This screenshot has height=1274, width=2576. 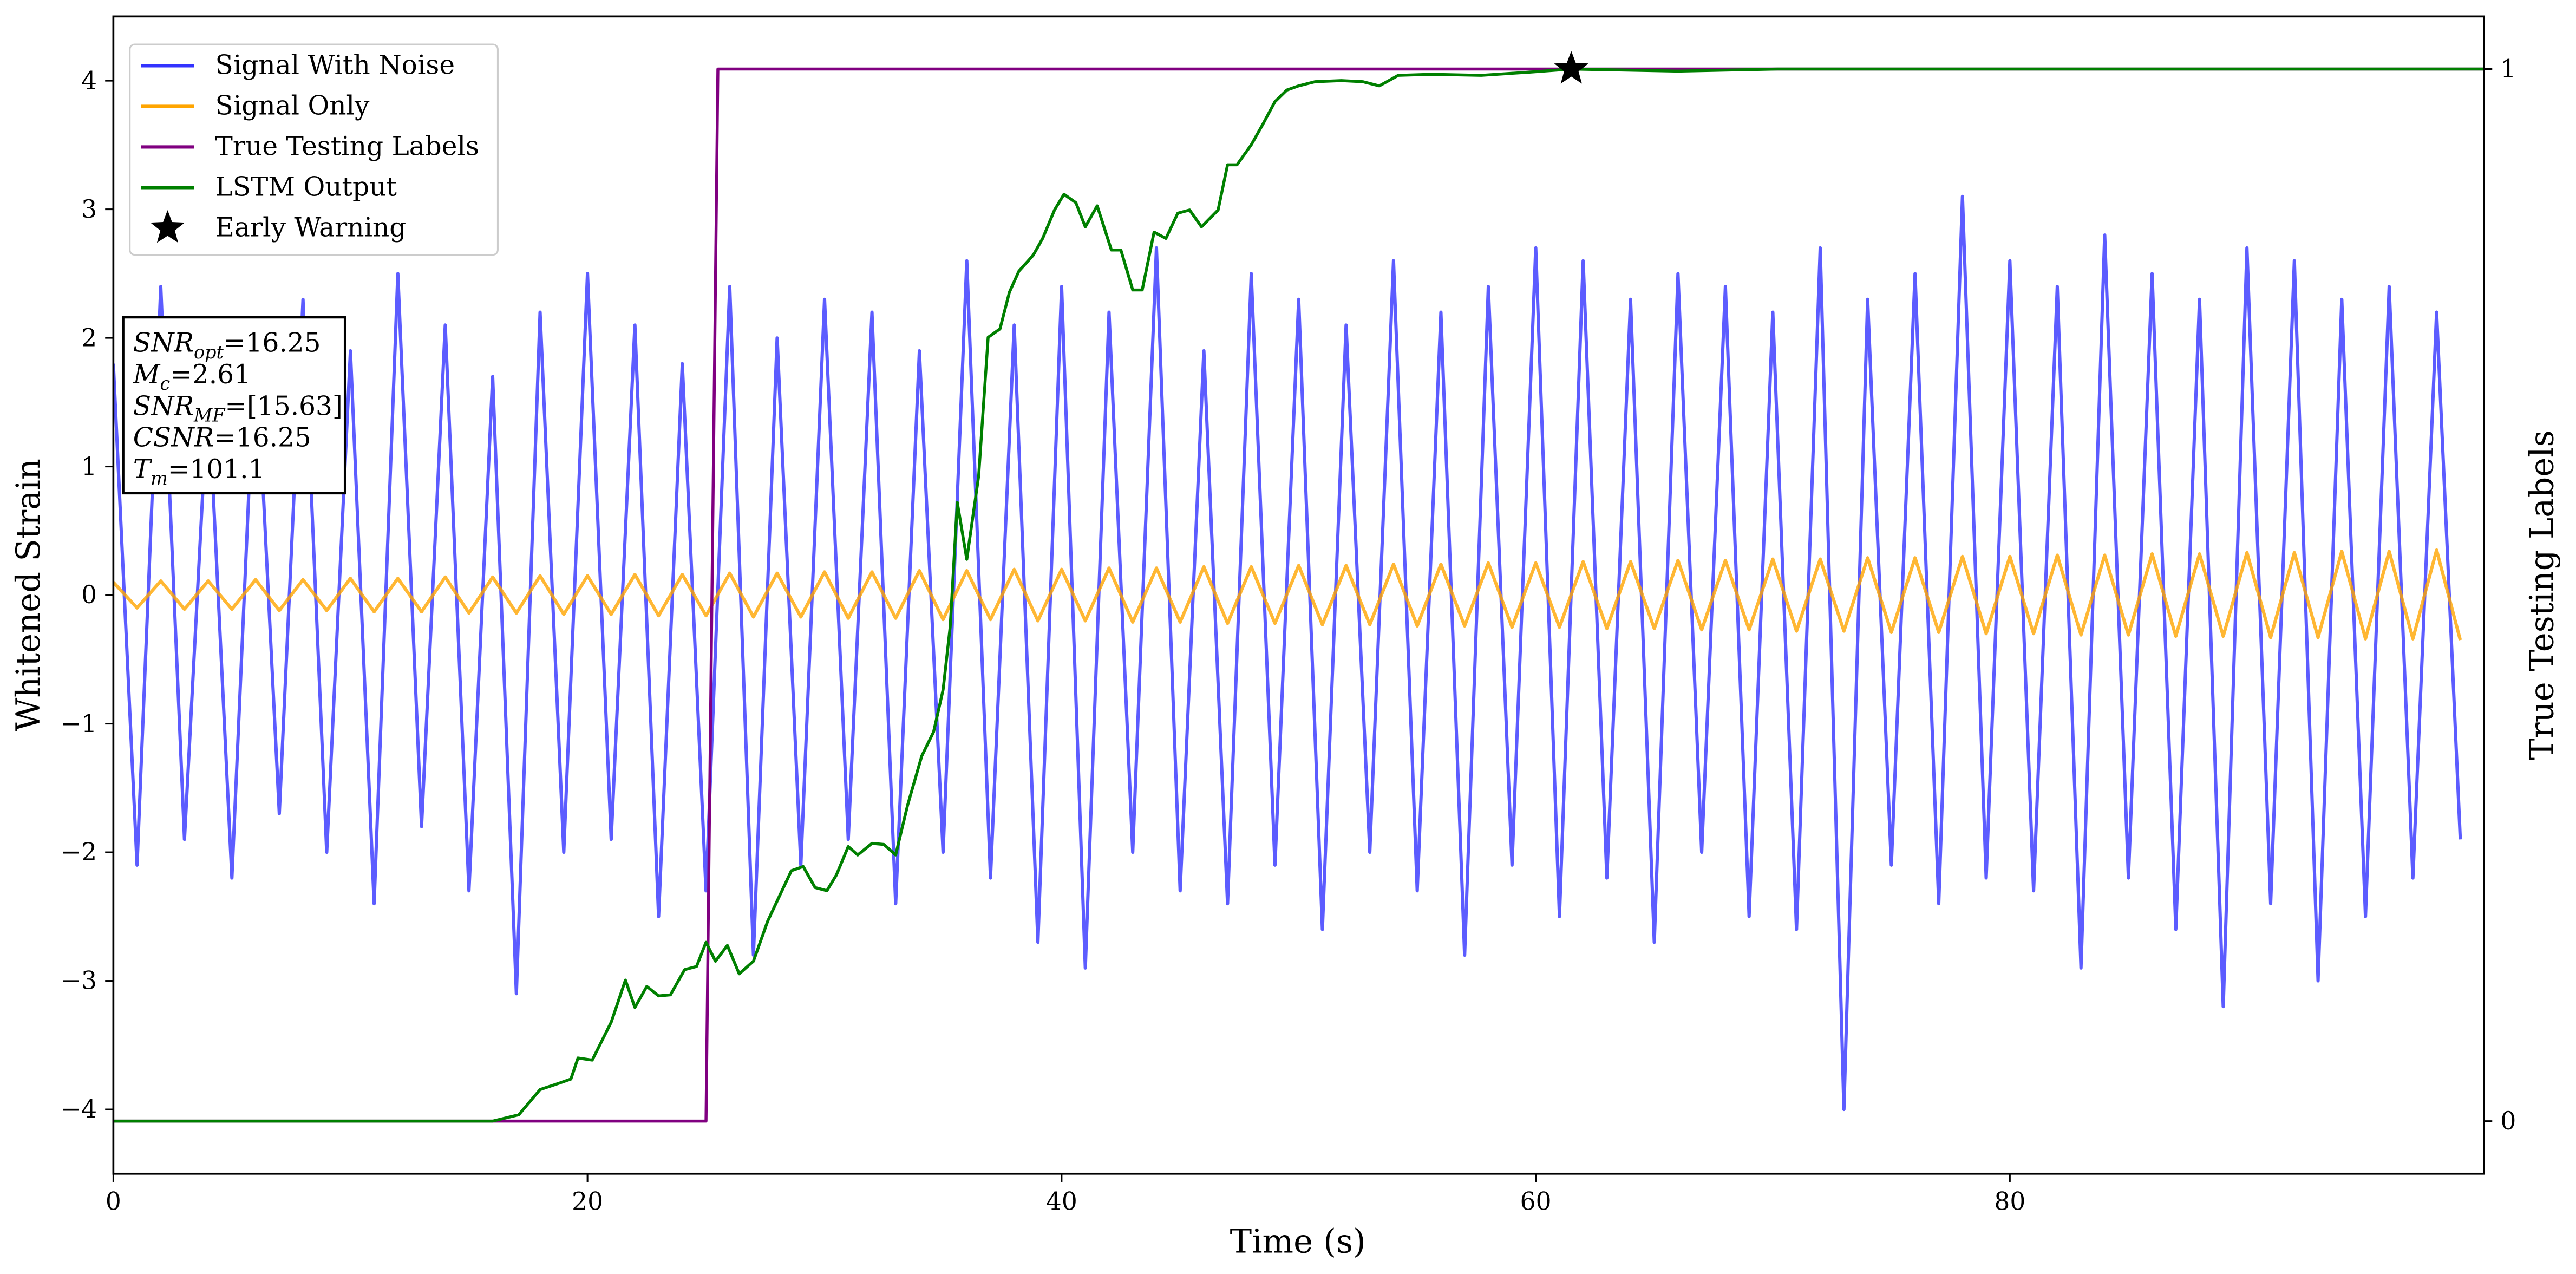 I want to click on x-tick-label: 80, so click(x=2009, y=1201).